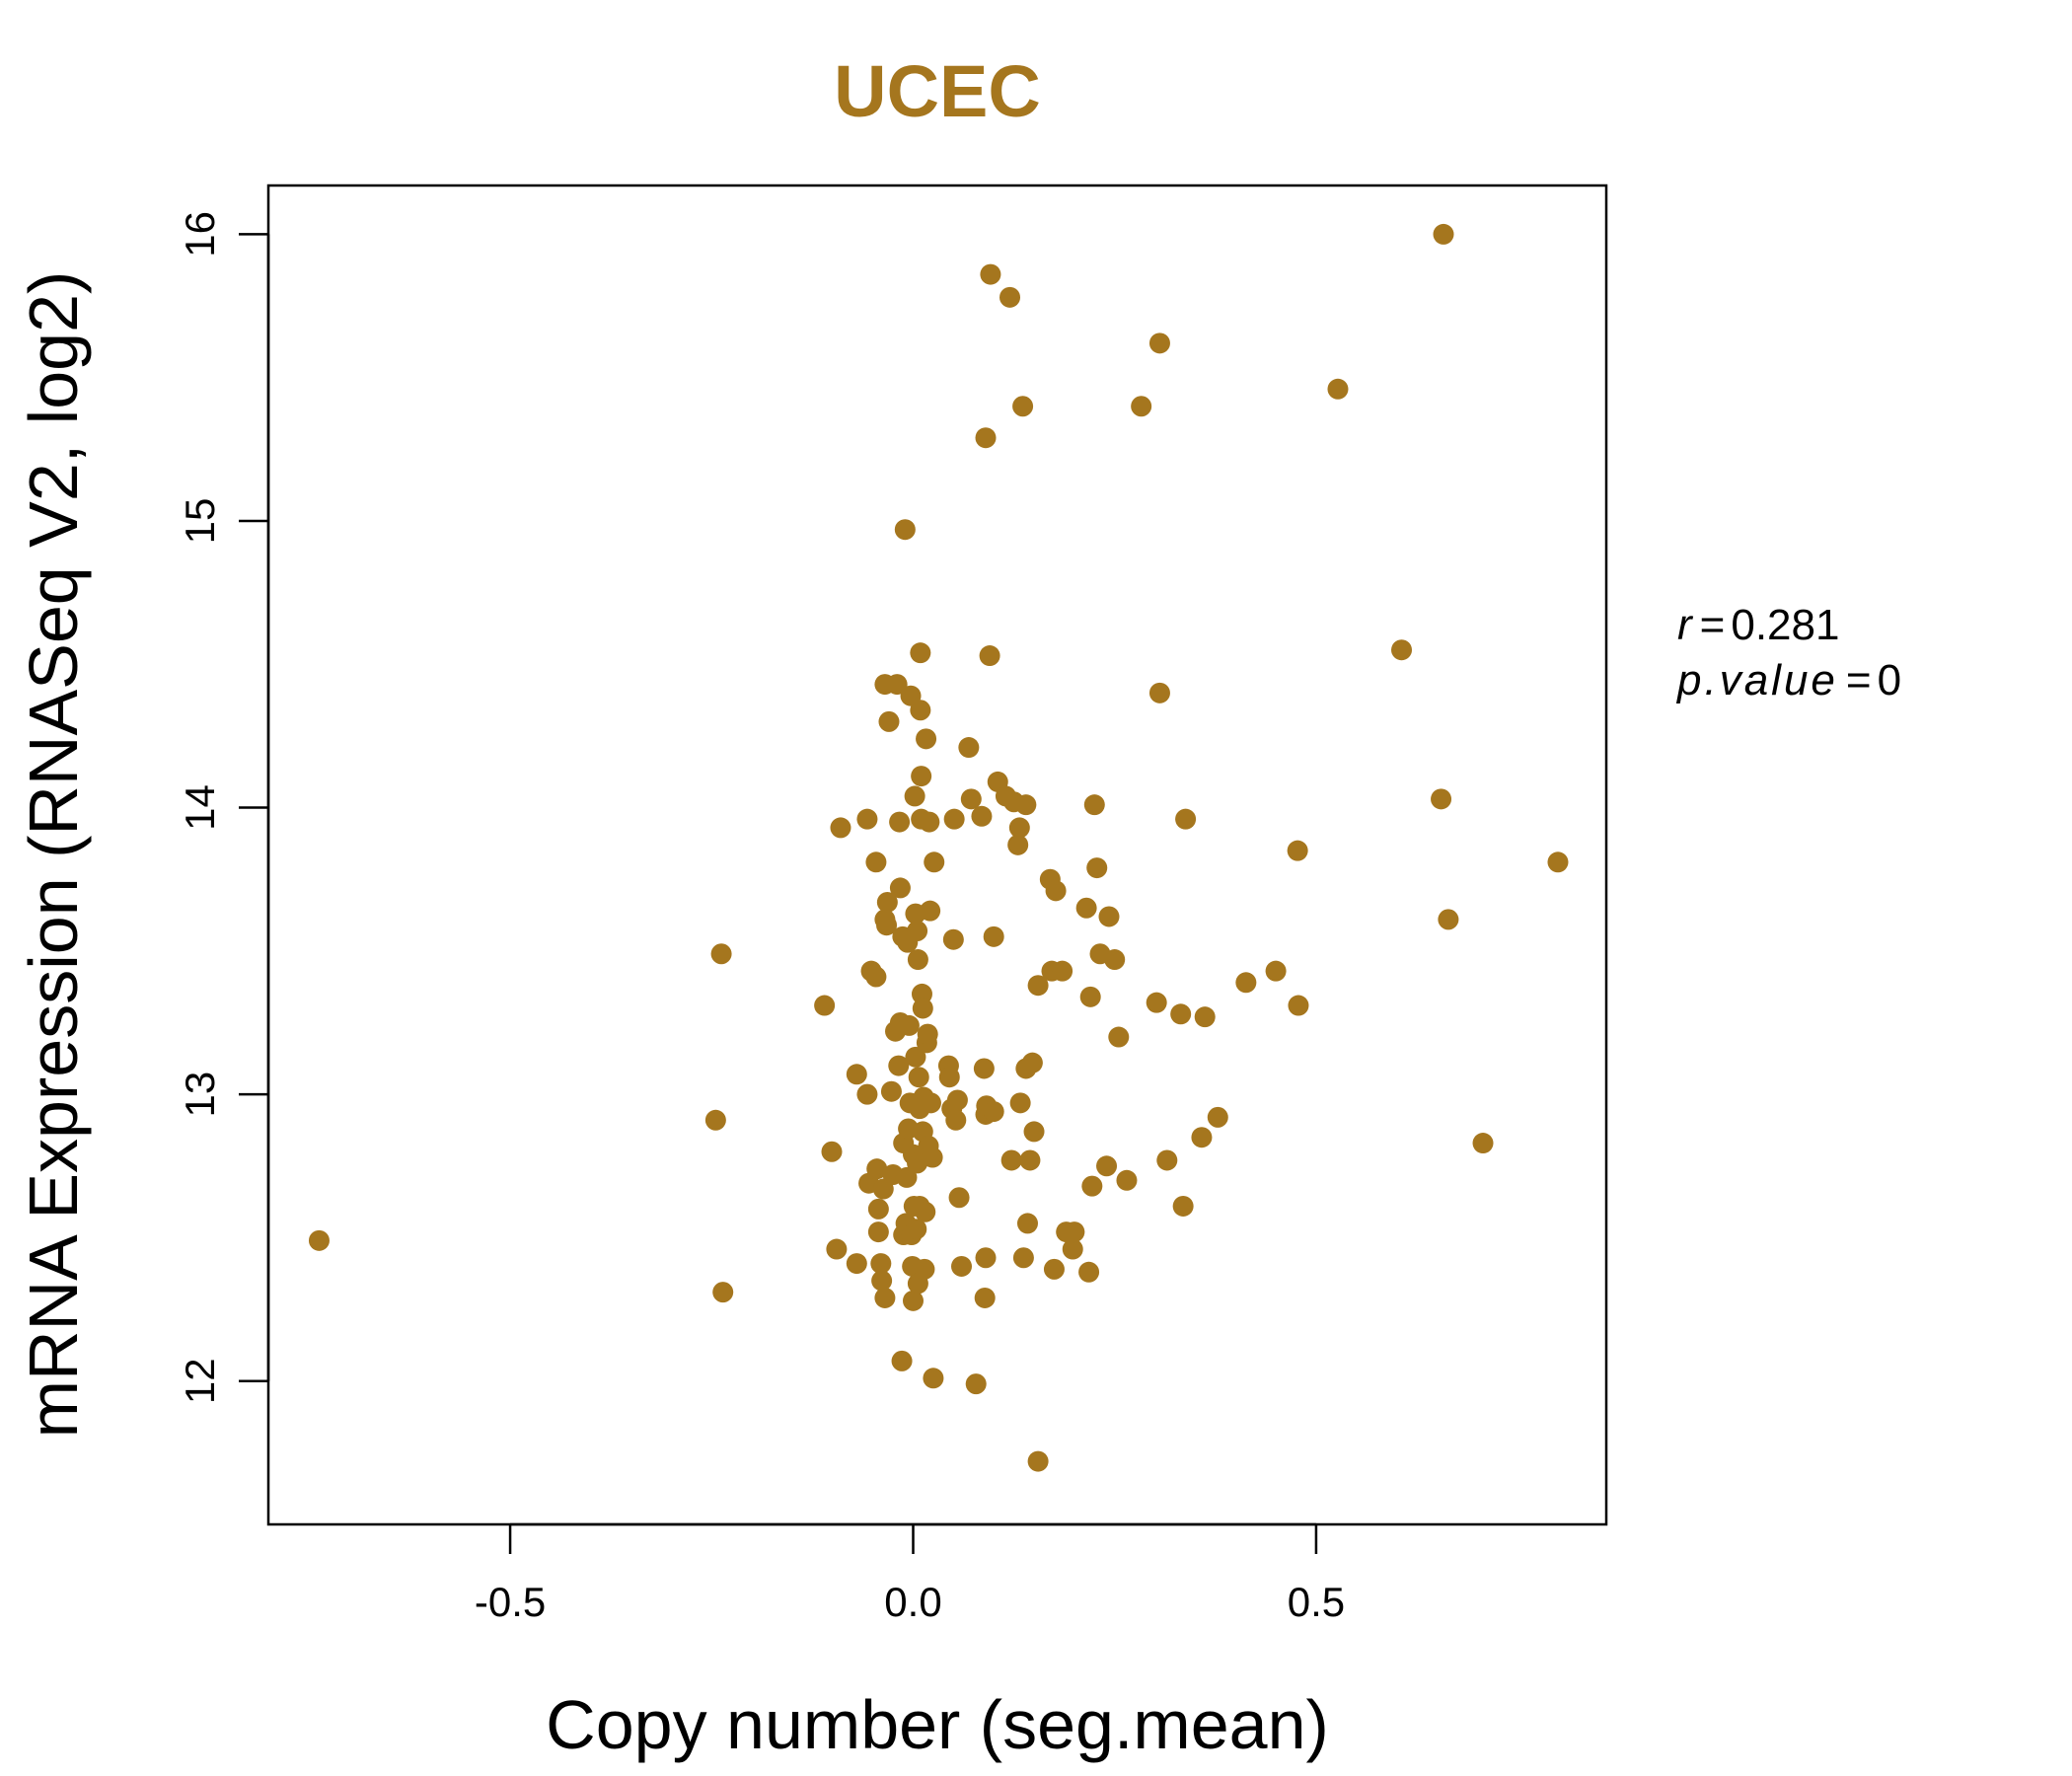 The image size is (2072, 1776). What do you see at coordinates (200, 1095) in the screenshot?
I see `y-tick-label: 13` at bounding box center [200, 1095].